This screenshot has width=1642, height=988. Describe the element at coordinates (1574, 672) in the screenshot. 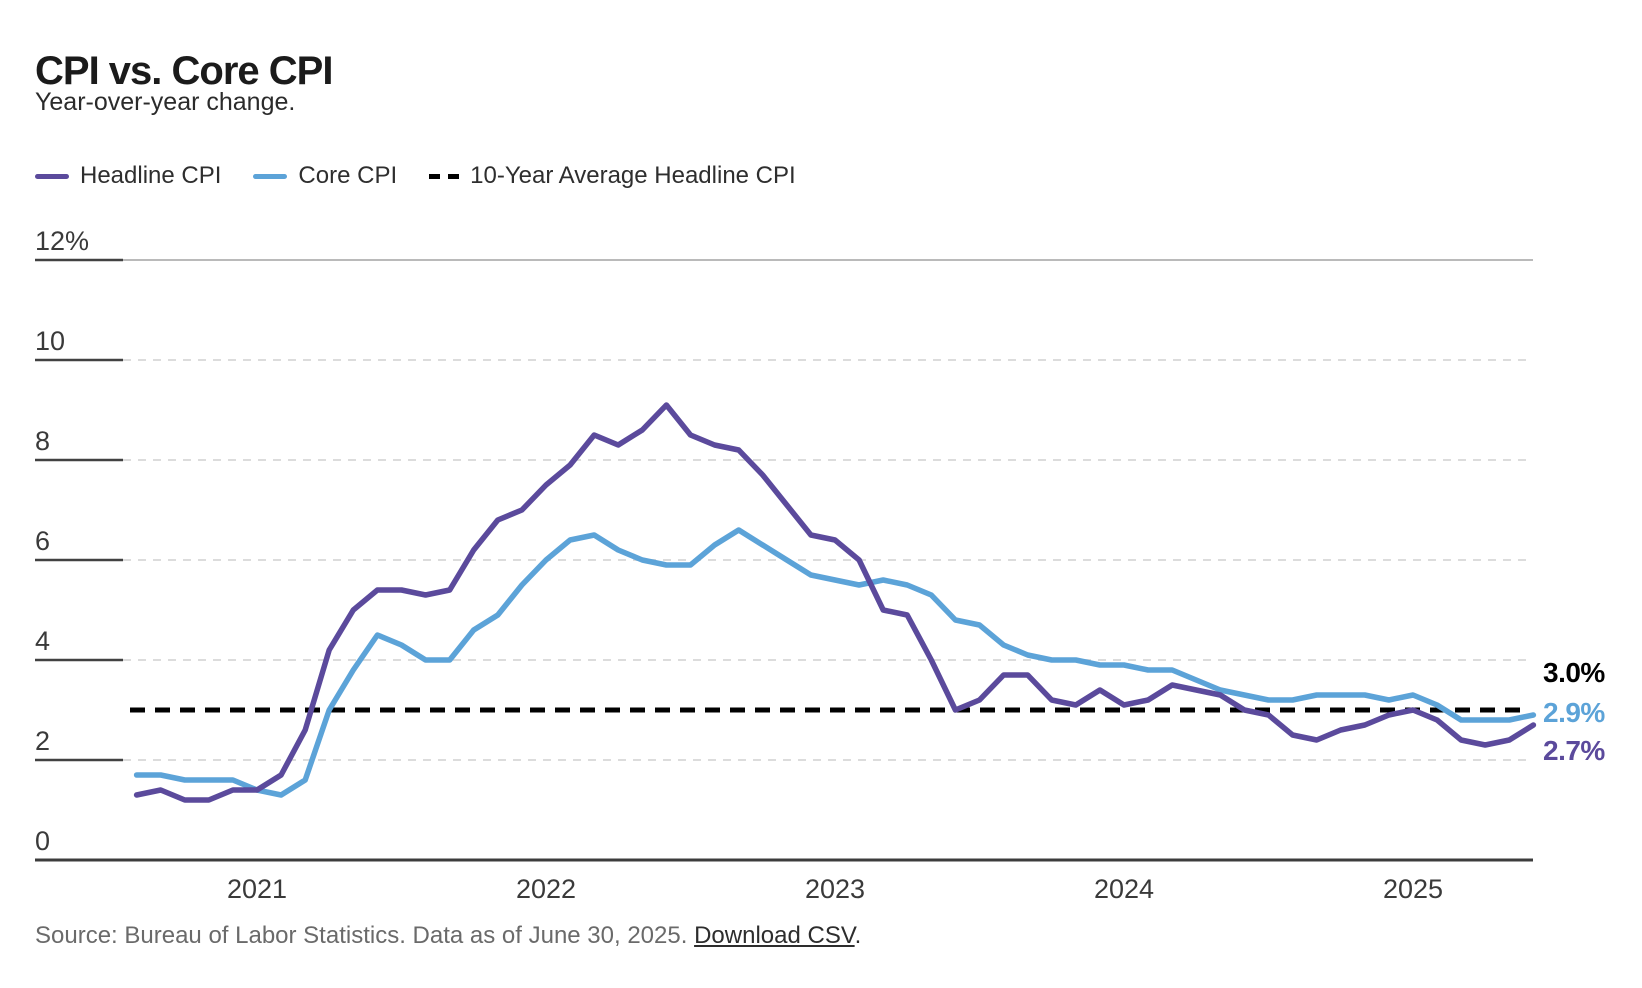

I see `end-label-average: 3.0%` at that location.